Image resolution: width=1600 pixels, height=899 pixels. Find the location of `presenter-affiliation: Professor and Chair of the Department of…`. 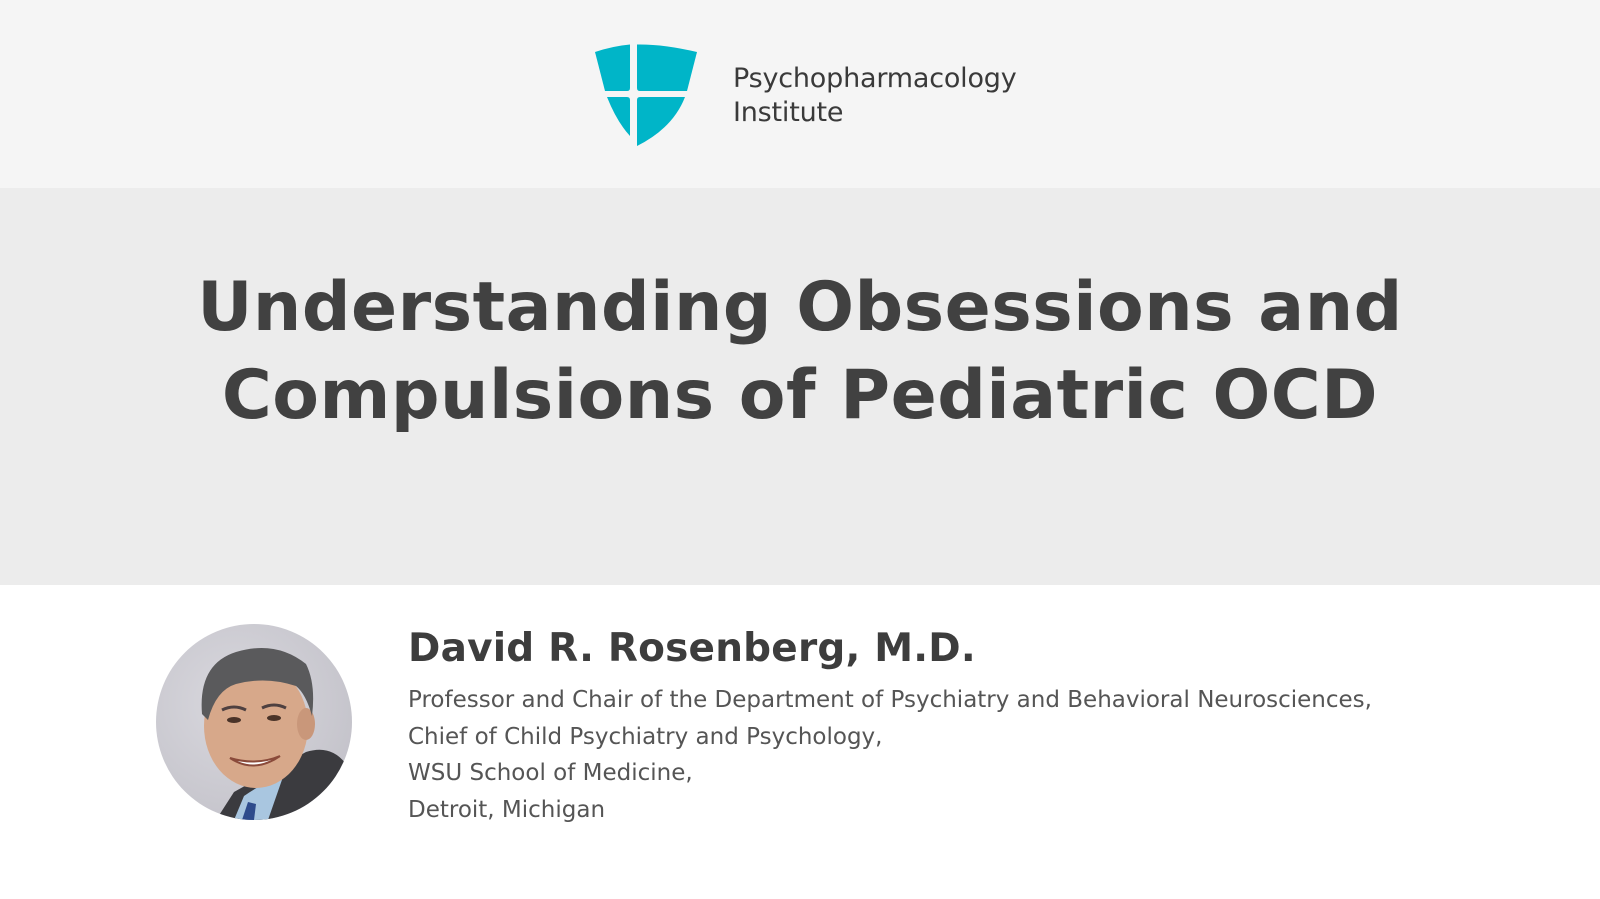

presenter-affiliation: Professor and Chair of the Department of… is located at coordinates (890, 755).